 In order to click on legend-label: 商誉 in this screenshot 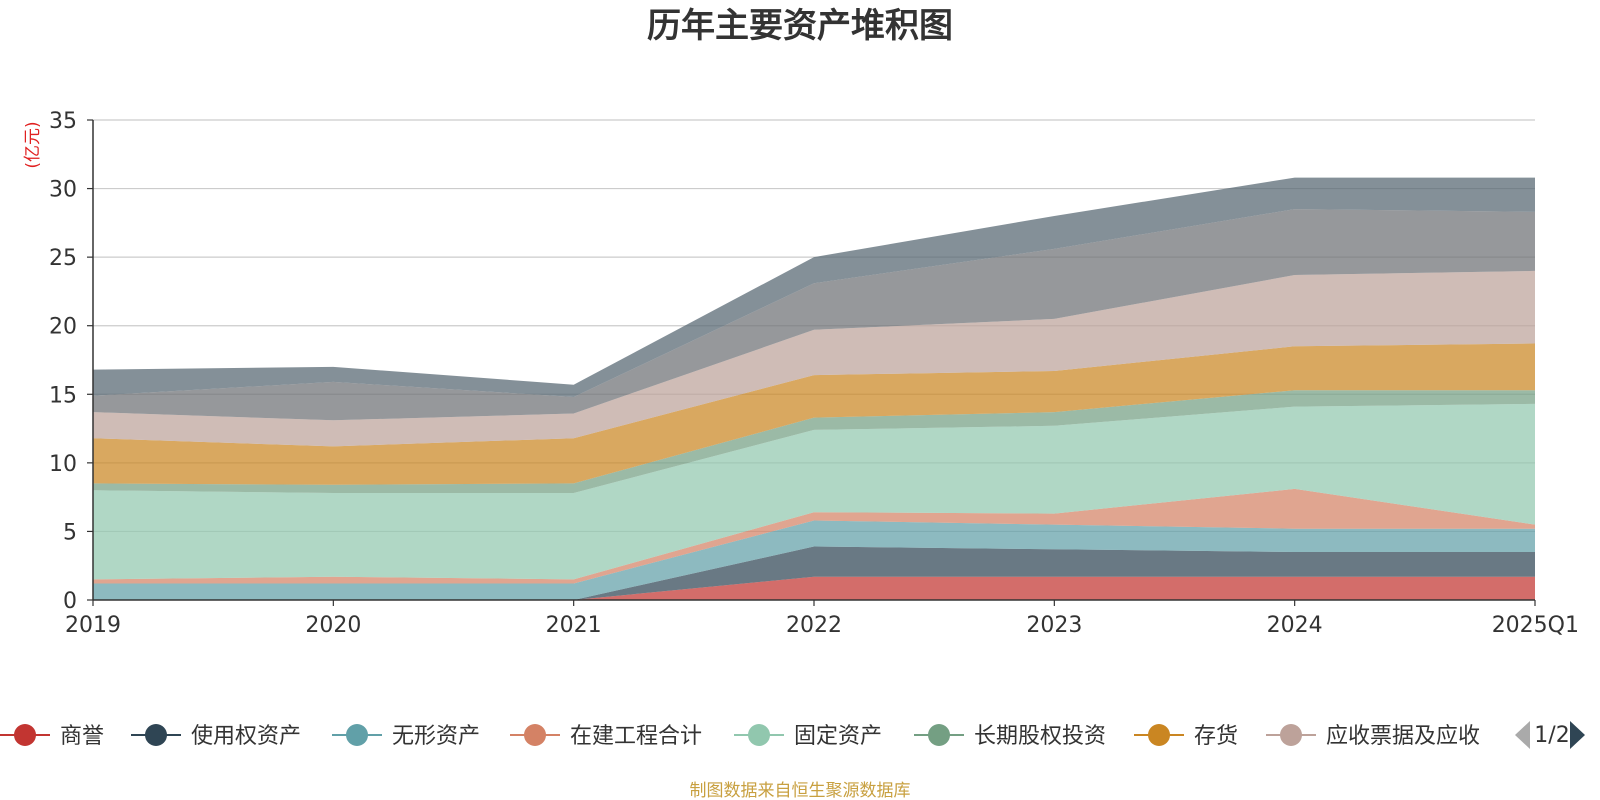, I will do `click(82, 736)`.